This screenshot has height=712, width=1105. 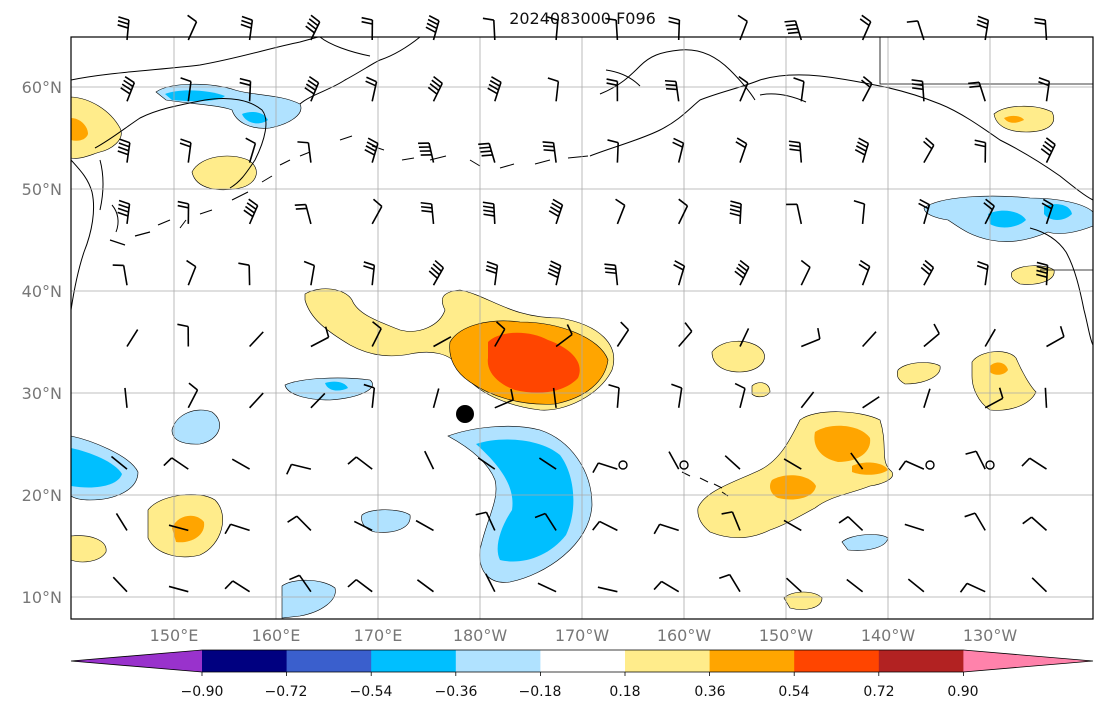 I want to click on lon-label-150w: 150°W, so click(x=786, y=635).